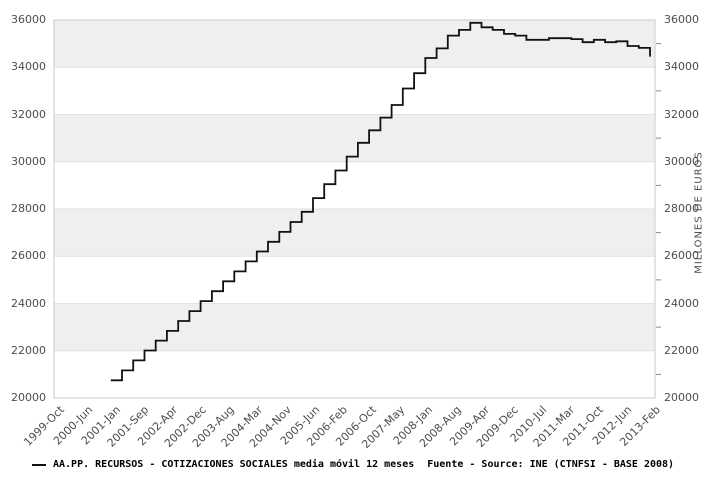  What do you see at coordinates (658, 209) in the screenshot?
I see `y-axis-minor-ticks` at bounding box center [658, 209].